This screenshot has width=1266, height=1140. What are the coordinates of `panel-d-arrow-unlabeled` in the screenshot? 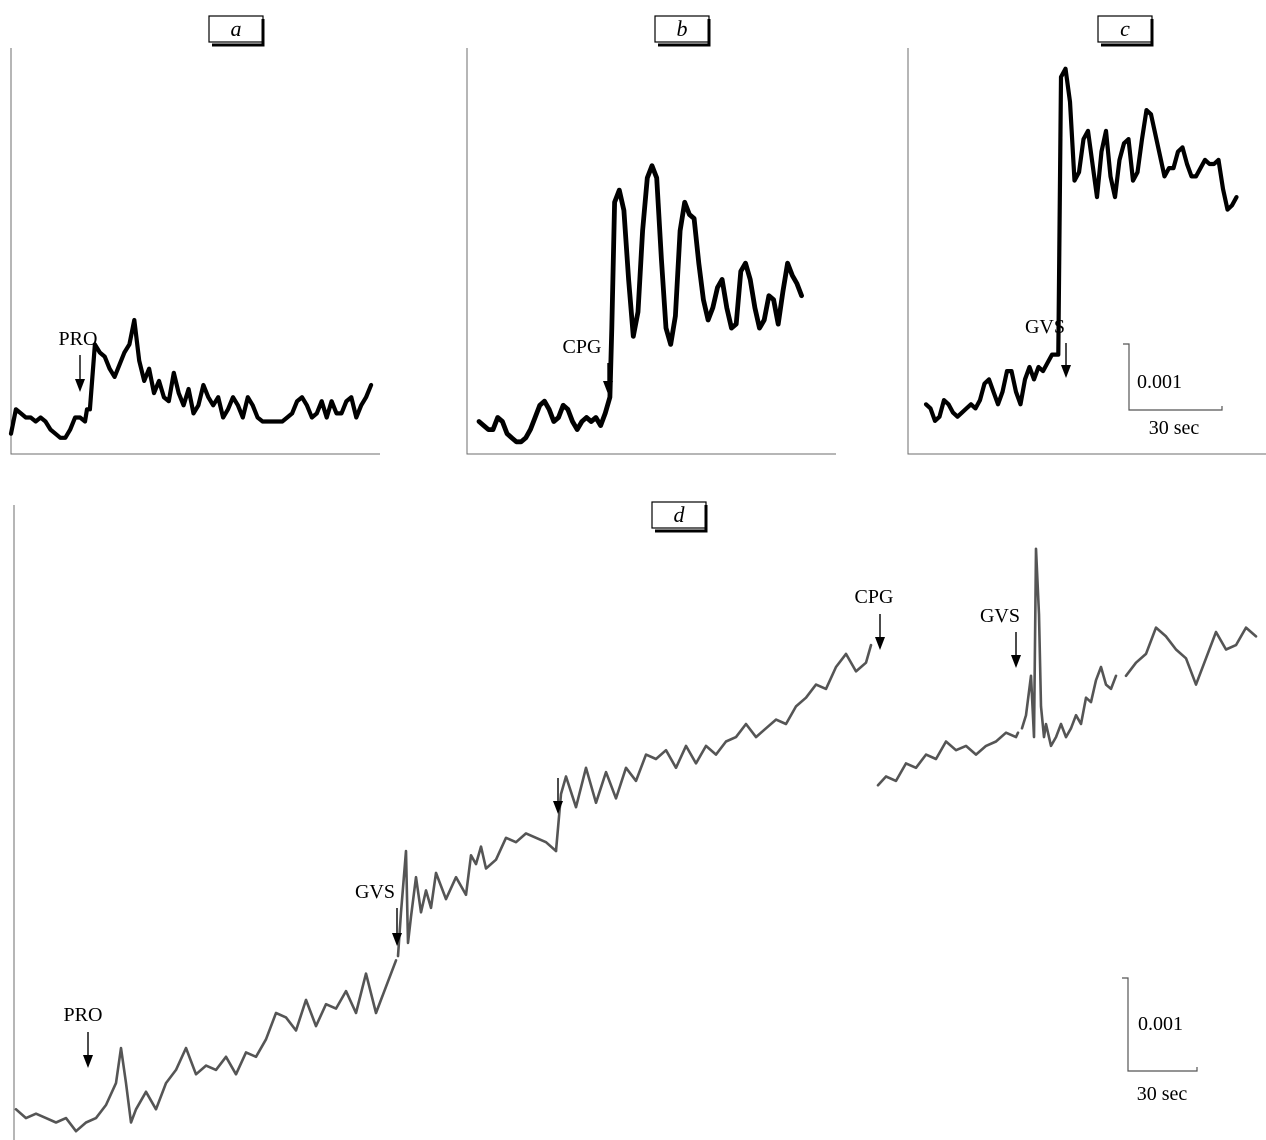 It's located at (558, 796).